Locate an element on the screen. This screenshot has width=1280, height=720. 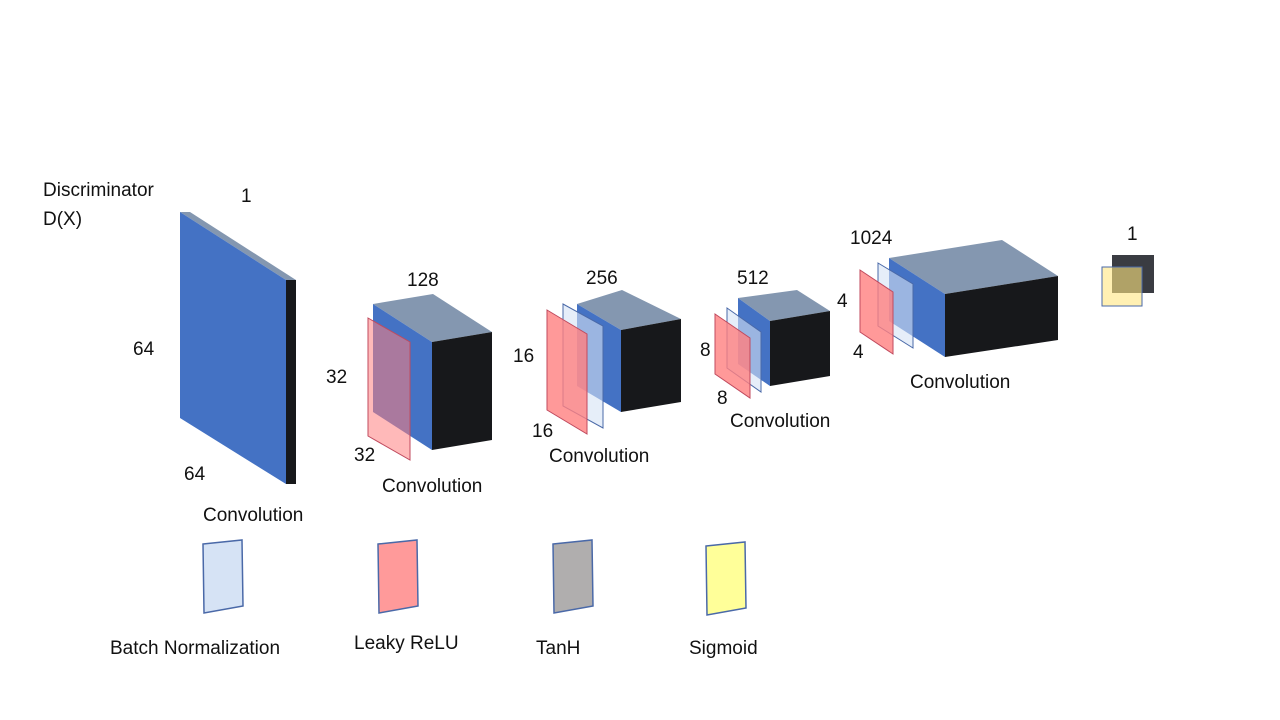
conv1-height-label: 32 is located at coordinates (337, 377).